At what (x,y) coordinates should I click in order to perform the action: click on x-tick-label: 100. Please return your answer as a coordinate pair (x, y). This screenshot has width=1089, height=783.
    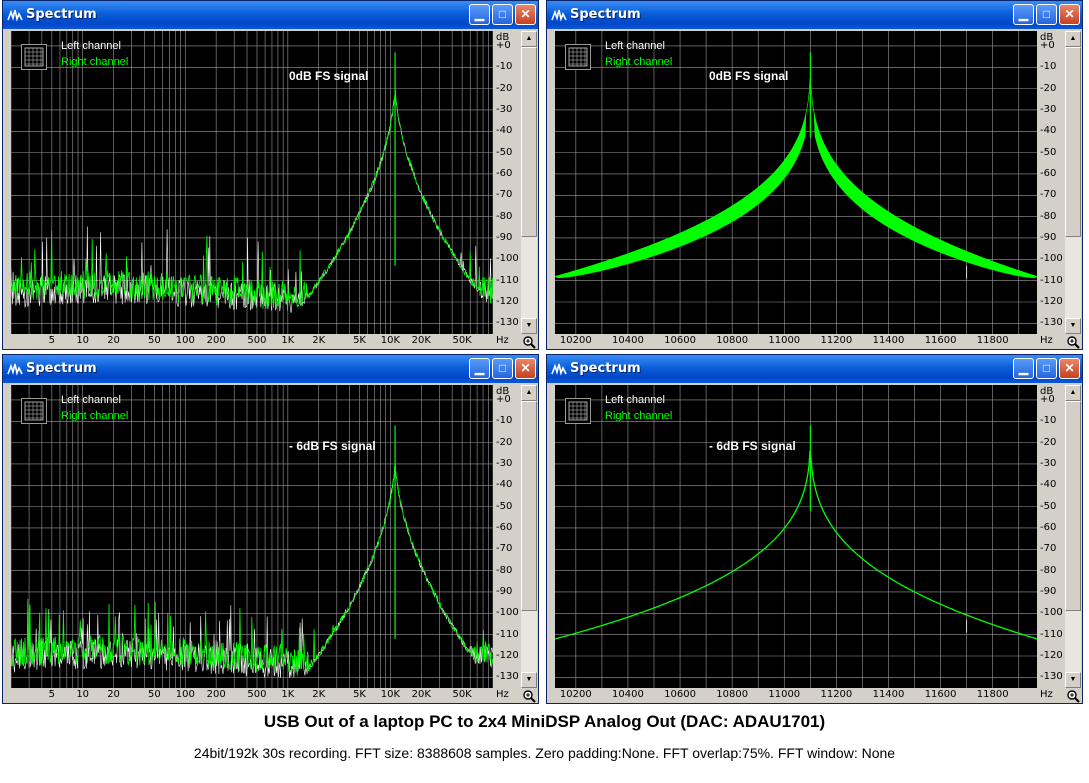
    Looking at the image, I should click on (185, 340).